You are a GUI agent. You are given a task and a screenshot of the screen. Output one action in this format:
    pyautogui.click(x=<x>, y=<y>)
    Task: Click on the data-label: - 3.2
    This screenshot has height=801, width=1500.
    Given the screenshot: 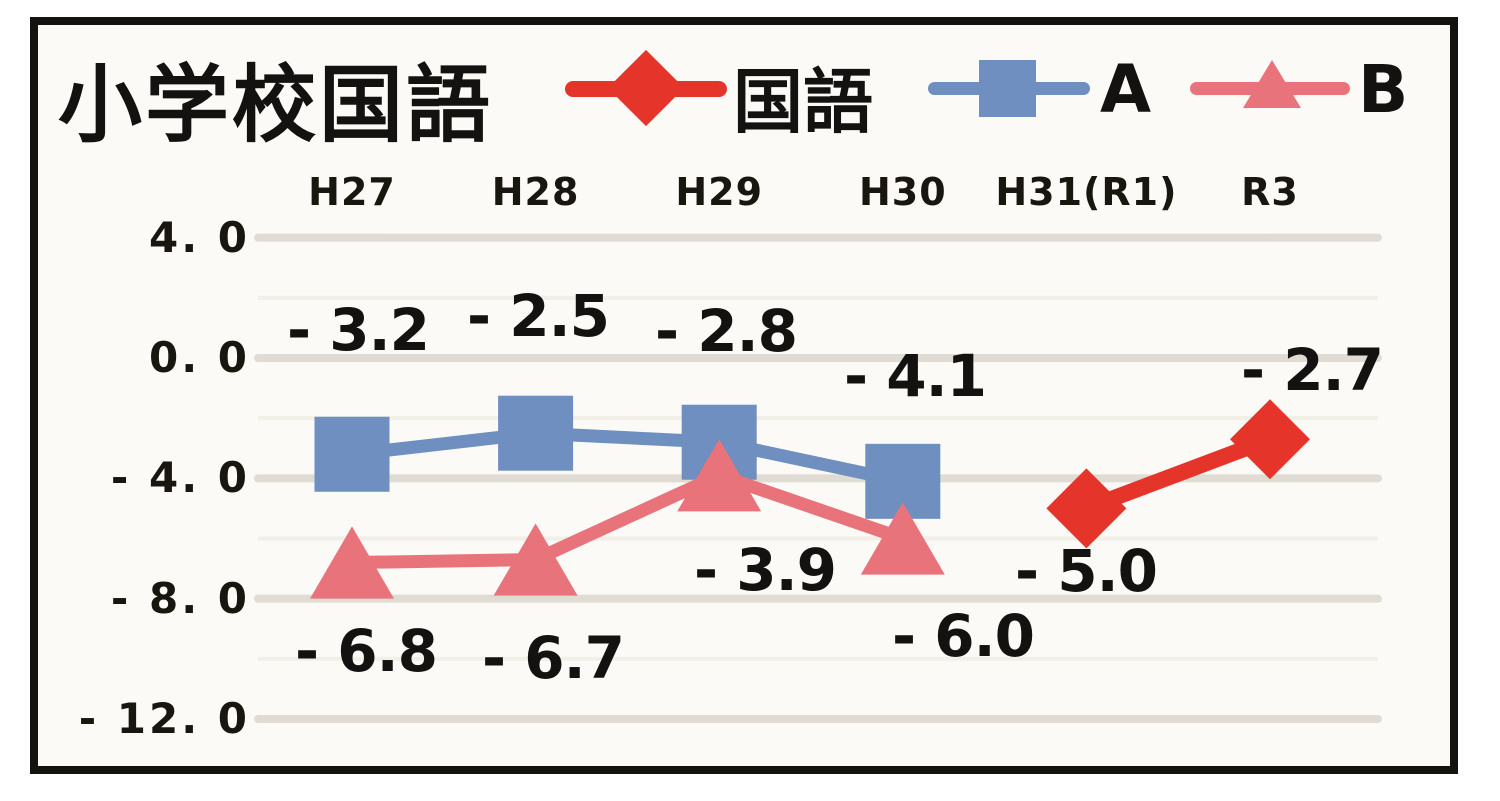 What is the action you would take?
    pyautogui.click(x=358, y=330)
    